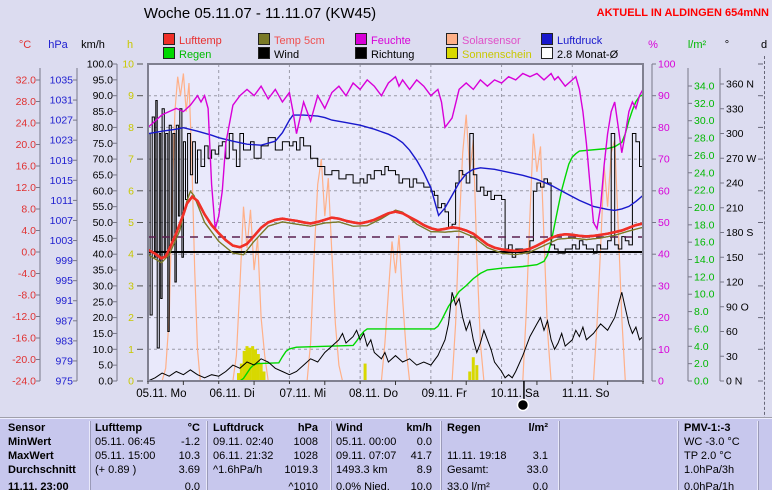 Image resolution: width=772 pixels, height=490 pixels. Describe the element at coordinates (363, 485) in the screenshot. I see `cell-text: 0.0% Nied.` at that location.